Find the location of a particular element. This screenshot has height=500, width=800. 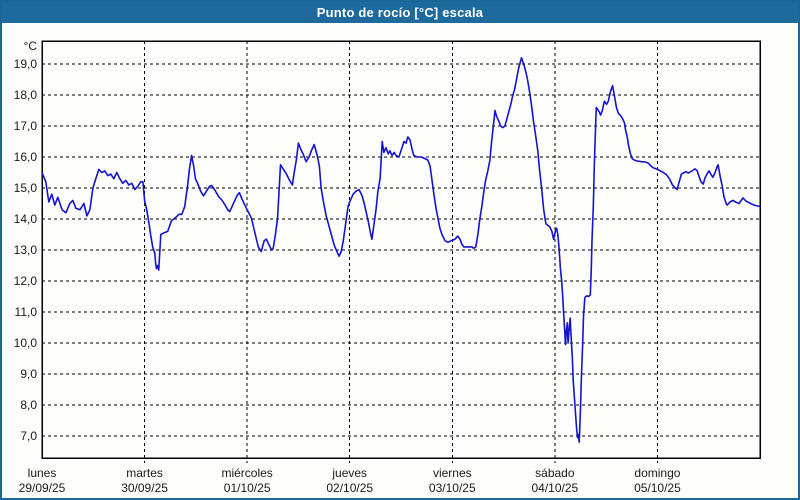

x-day-label: domingo is located at coordinates (657, 473).